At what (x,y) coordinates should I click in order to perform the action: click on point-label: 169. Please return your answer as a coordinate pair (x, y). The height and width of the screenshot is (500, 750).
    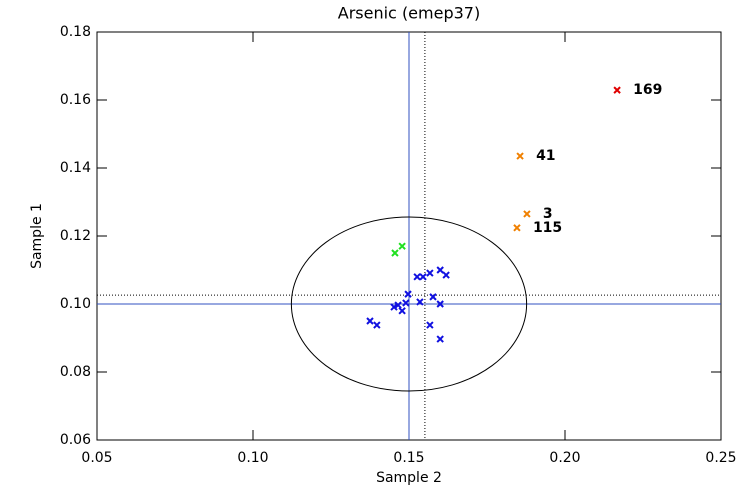
    Looking at the image, I should click on (647, 90).